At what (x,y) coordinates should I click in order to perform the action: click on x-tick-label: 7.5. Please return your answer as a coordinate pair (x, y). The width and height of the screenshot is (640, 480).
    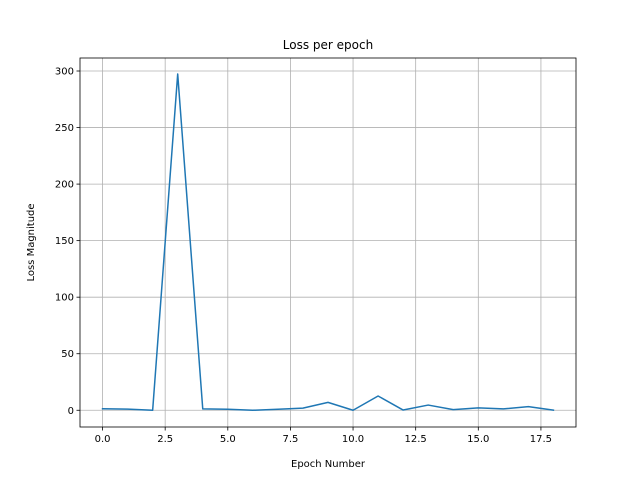
    Looking at the image, I should click on (290, 439).